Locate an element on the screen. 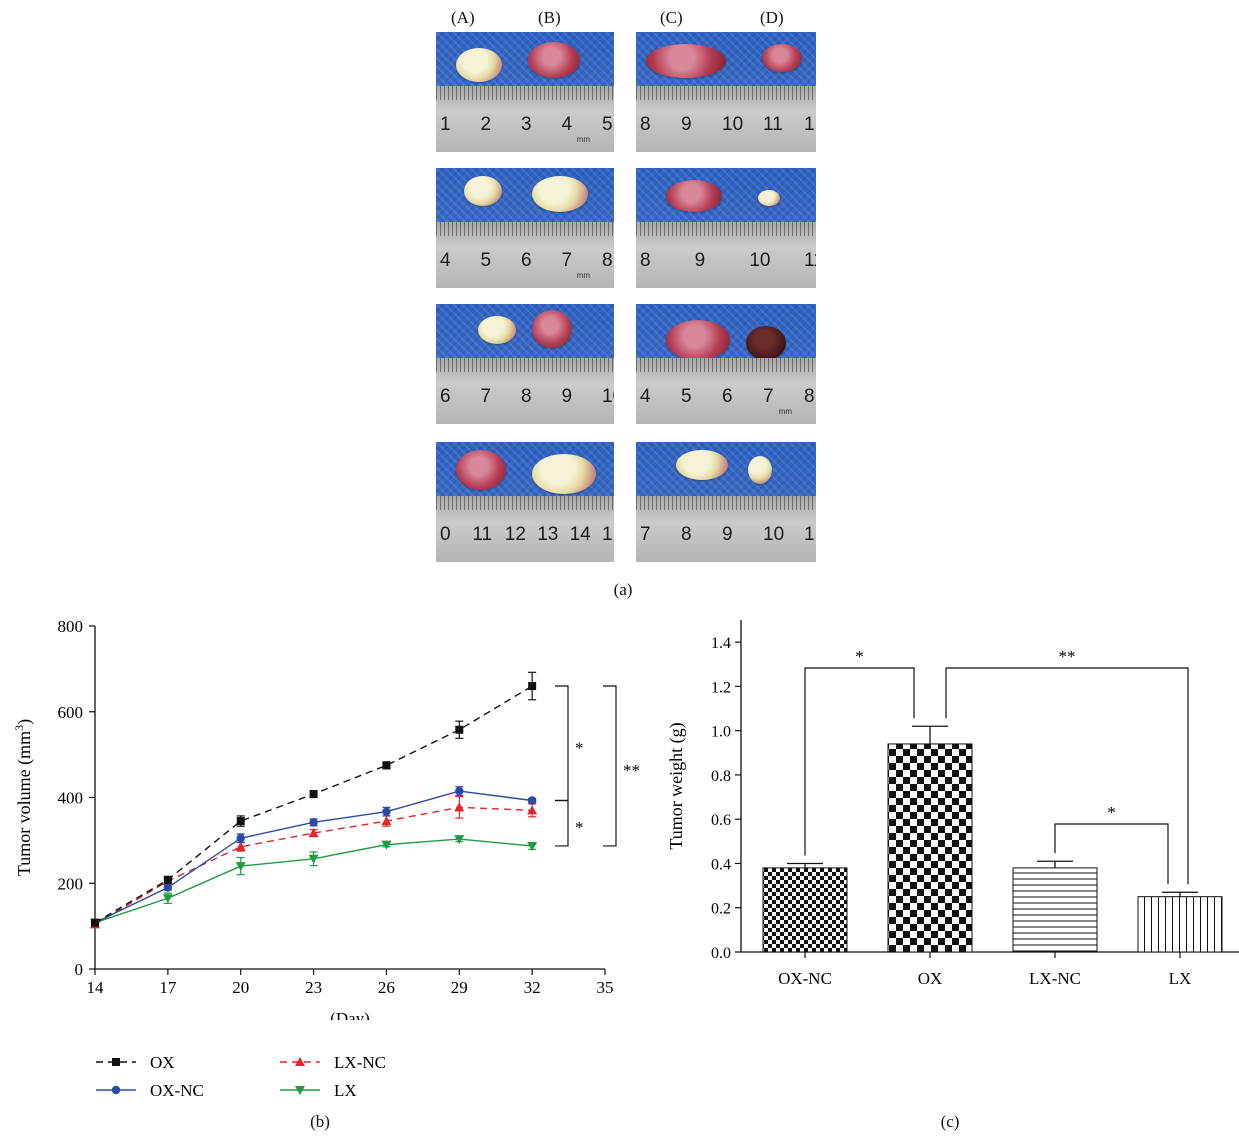 The image size is (1239, 1136). ruler: 0 11 12 13 14 1 is located at coordinates (525, 529).